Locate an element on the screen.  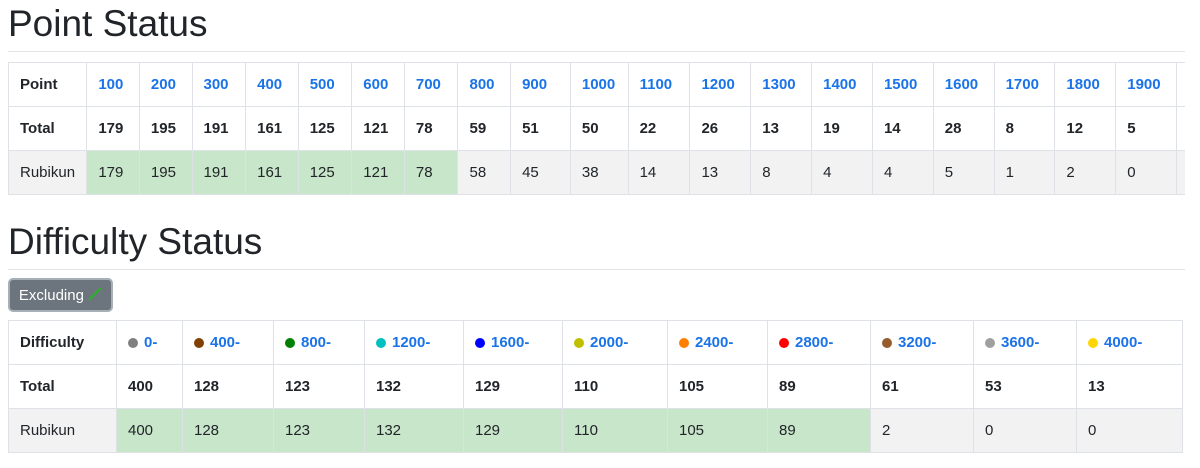
column-header: 0- is located at coordinates (149, 342).